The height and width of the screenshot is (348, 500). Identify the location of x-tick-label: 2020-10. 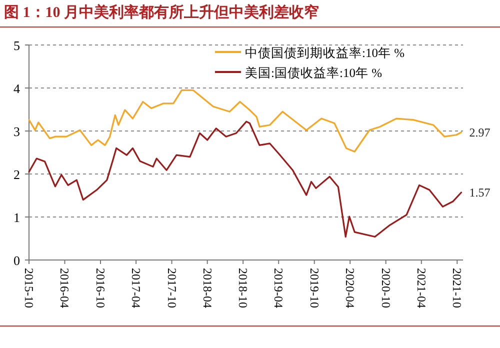
(385, 288).